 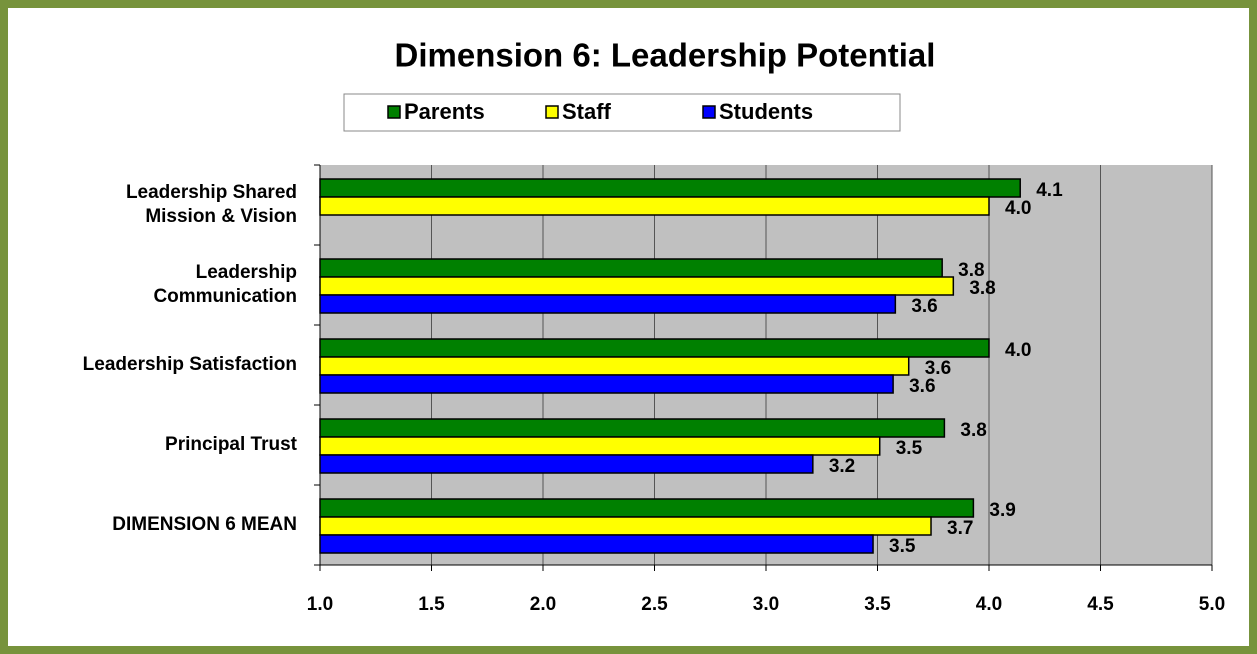 What do you see at coordinates (211, 204) in the screenshot?
I see `y-tick-label: Leadership Shared Mission & Vision` at bounding box center [211, 204].